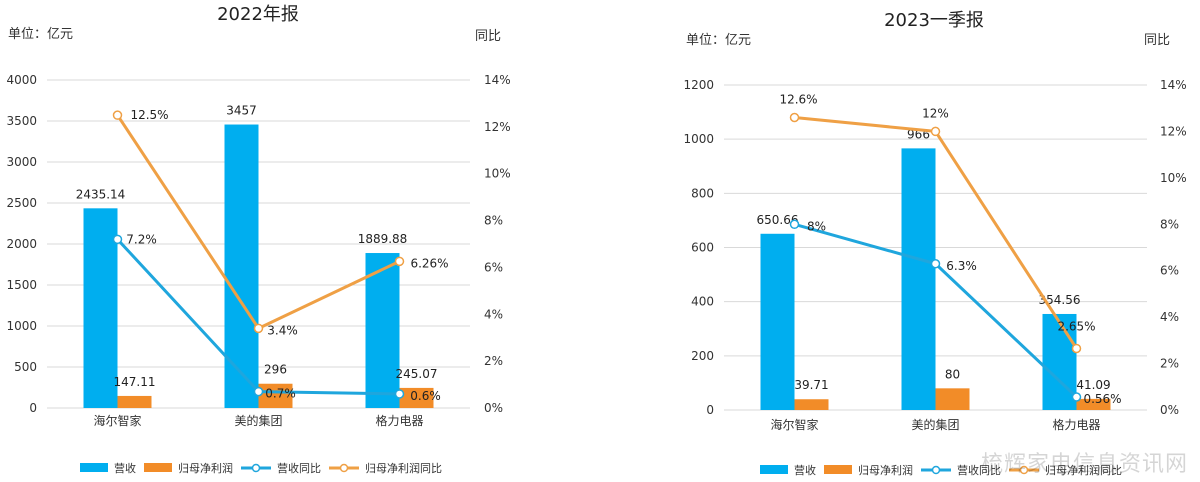 Image resolution: width=1200 pixels, height=482 pixels. What do you see at coordinates (778, 220) in the screenshot?
I see `chart-2023q1-revenue-data-label: 650.66` at bounding box center [778, 220].